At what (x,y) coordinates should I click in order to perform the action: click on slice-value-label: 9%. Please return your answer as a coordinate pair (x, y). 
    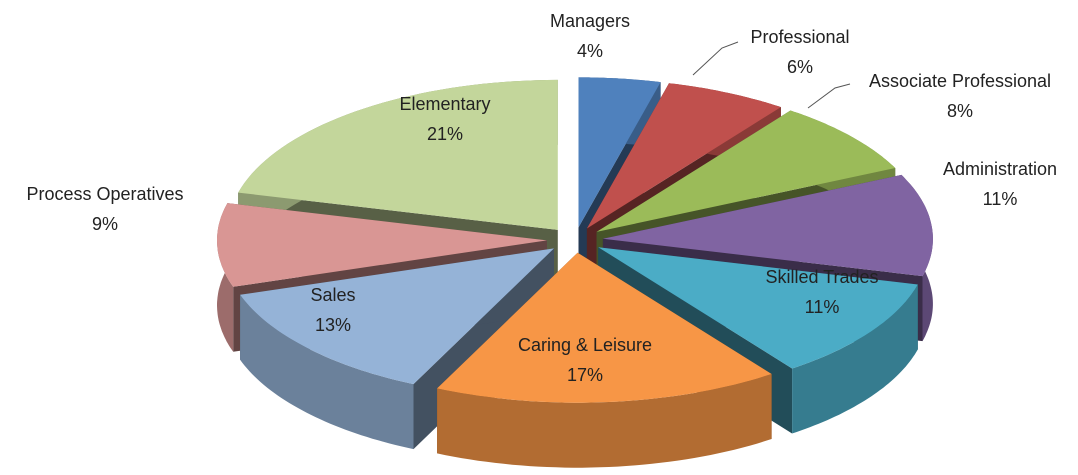
    Looking at the image, I should click on (105, 224).